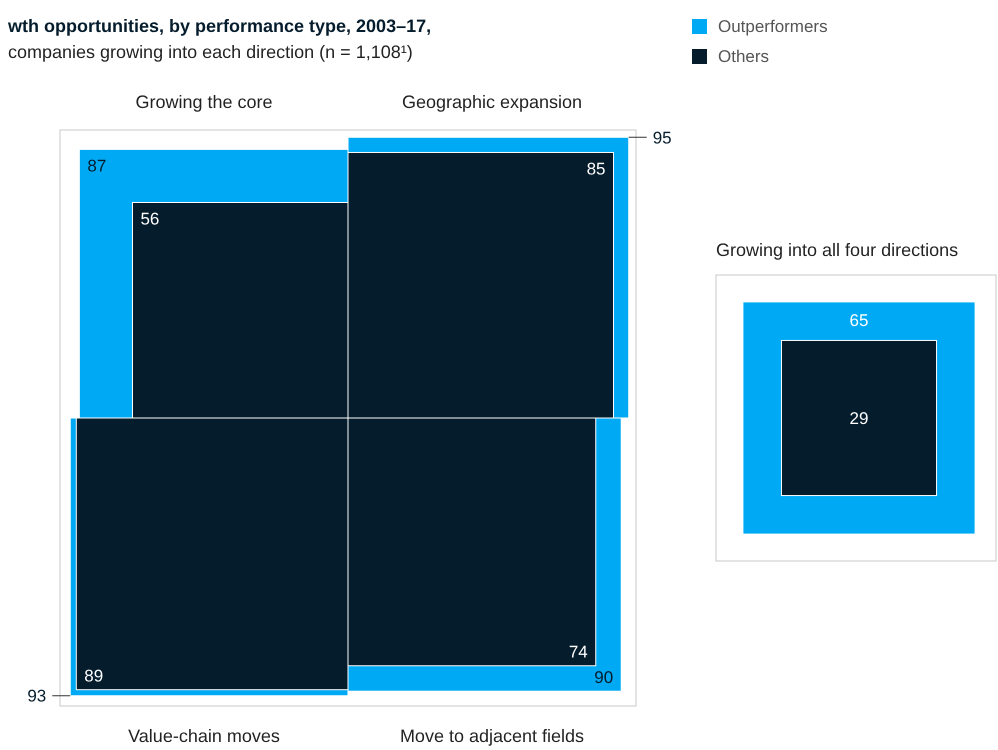  I want to click on data-label: 90, so click(604, 678).